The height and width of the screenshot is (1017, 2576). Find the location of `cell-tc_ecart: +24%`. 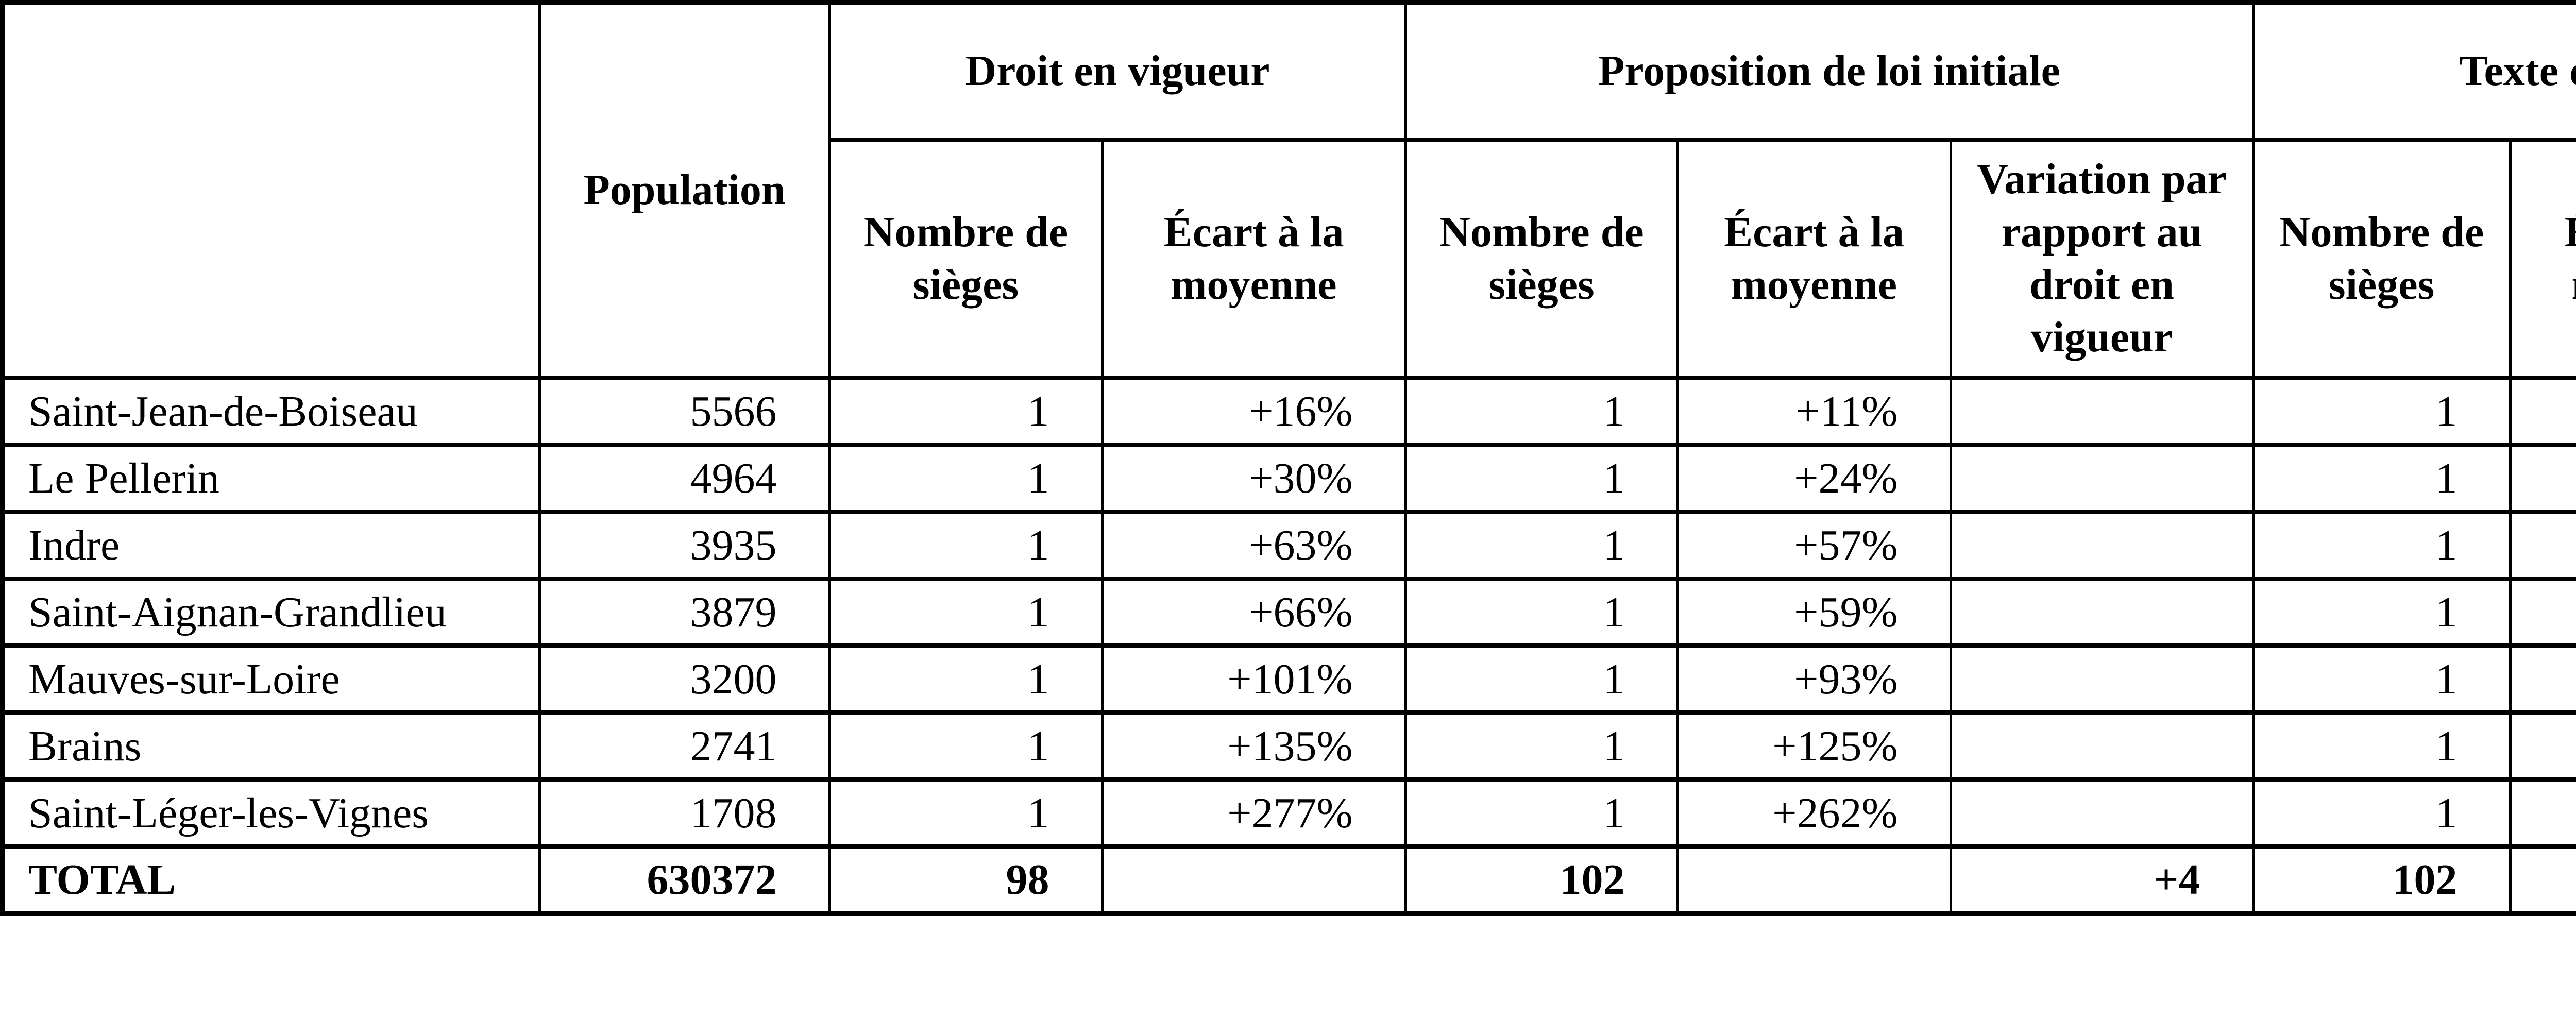

cell-tc_ecart: +24% is located at coordinates (2542, 478).